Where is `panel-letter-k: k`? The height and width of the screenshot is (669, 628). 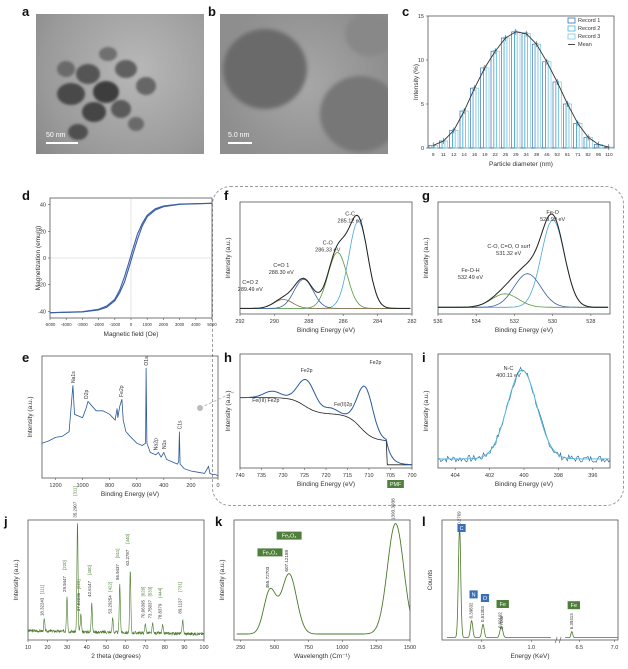 panel-letter-k: k is located at coordinates (219, 521).